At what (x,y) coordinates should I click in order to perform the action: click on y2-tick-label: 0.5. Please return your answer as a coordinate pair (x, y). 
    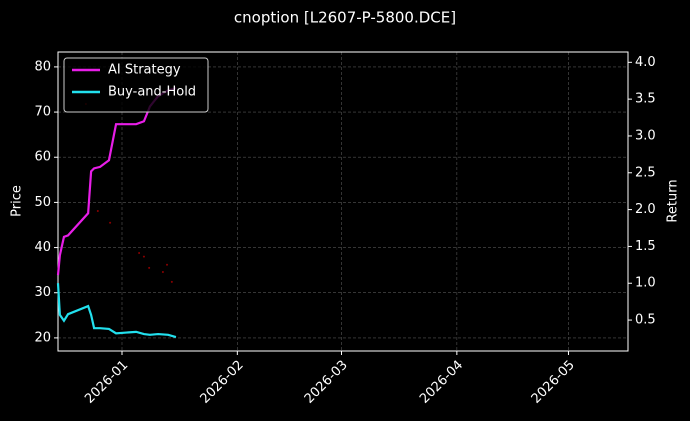
    Looking at the image, I should click on (645, 320).